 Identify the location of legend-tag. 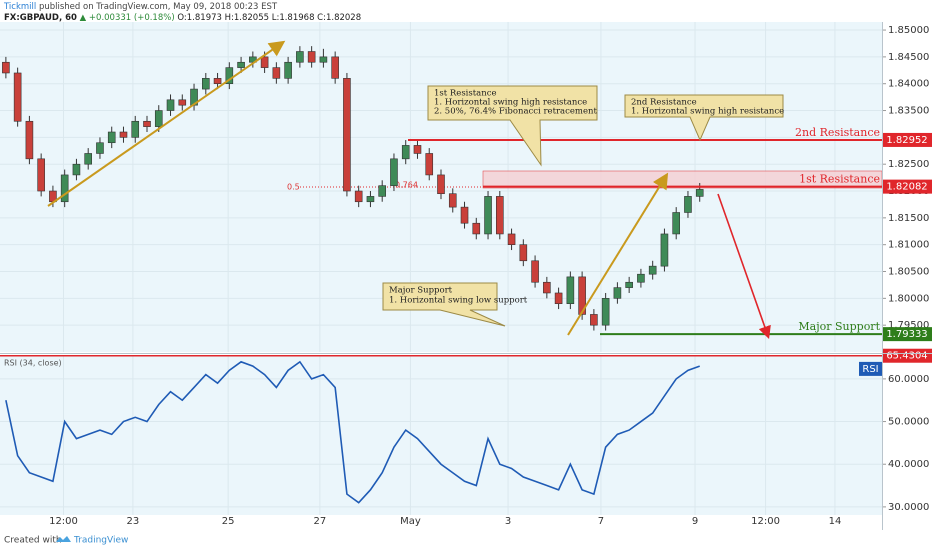
(870, 368).